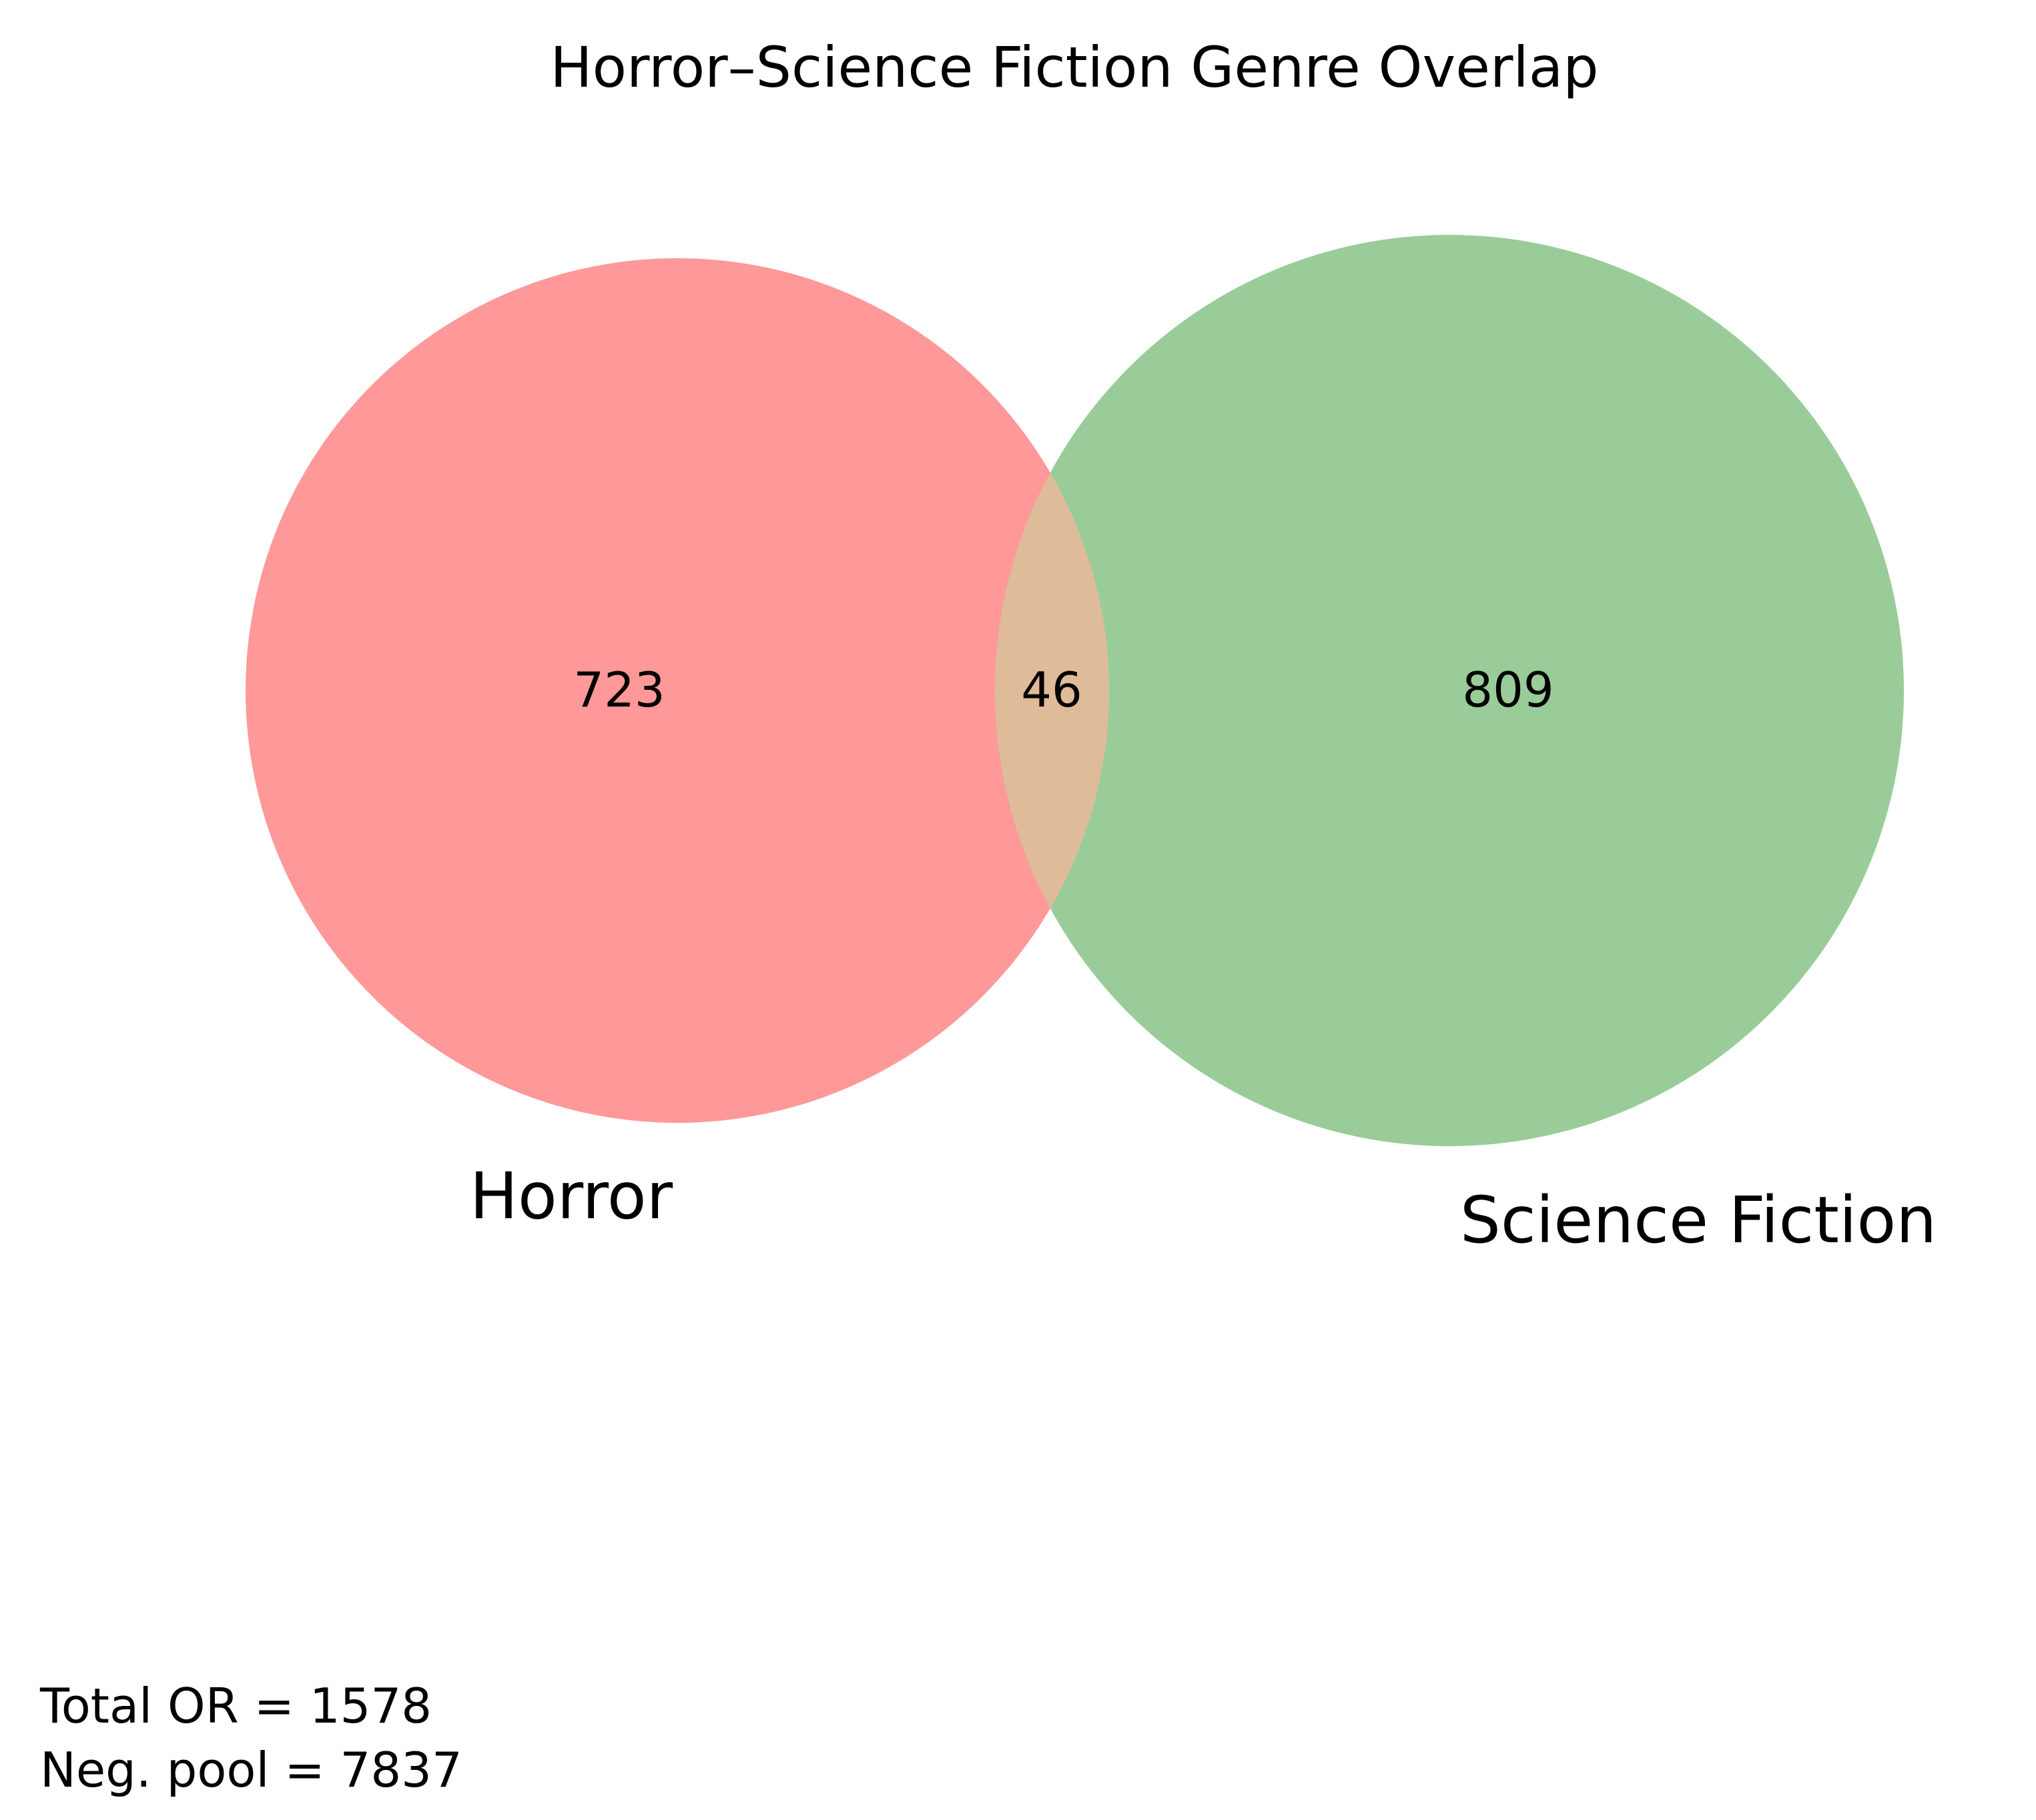 Image resolution: width=2036 pixels, height=1820 pixels. What do you see at coordinates (571, 1196) in the screenshot?
I see `horror-label: Horror` at bounding box center [571, 1196].